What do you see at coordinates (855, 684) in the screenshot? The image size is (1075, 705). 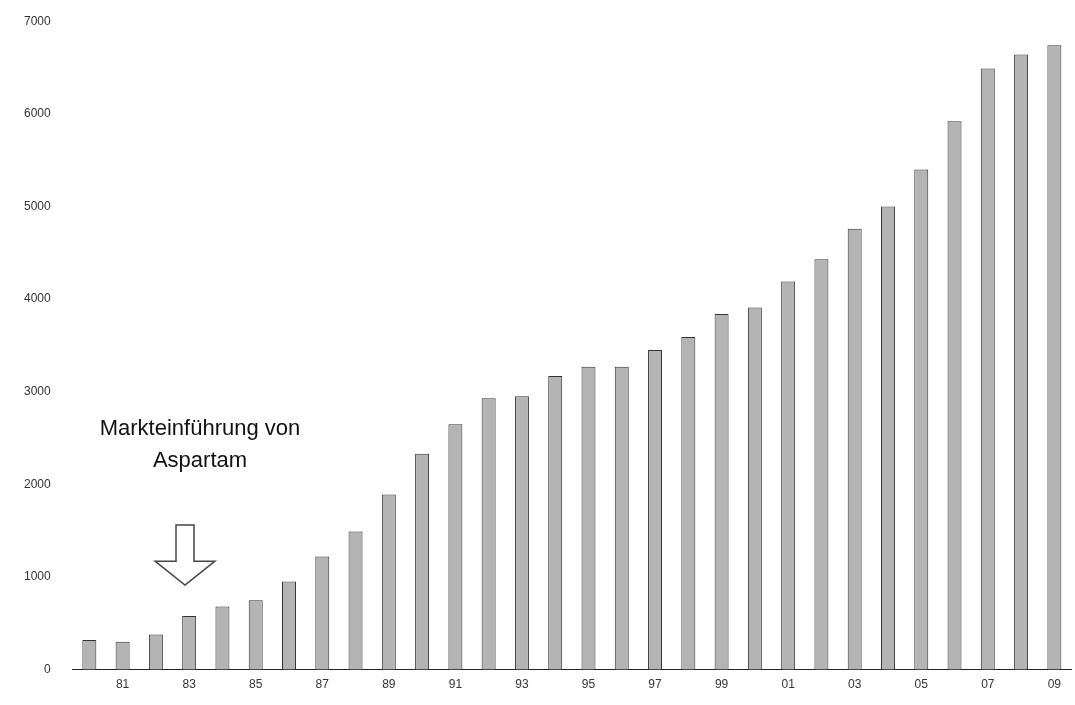 I see `x-tick-label: 03` at bounding box center [855, 684].